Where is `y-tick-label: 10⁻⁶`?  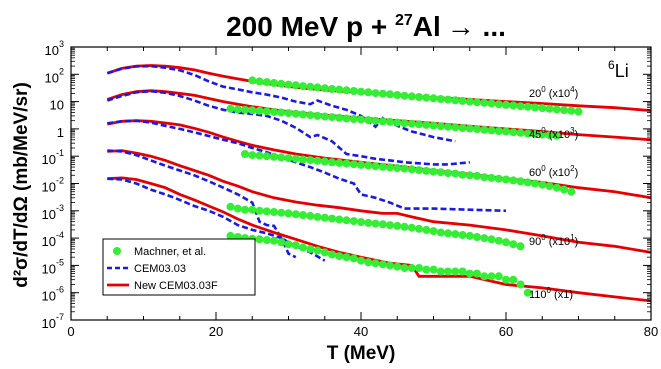 y-tick-label: 10⁻⁶ is located at coordinates (53, 294).